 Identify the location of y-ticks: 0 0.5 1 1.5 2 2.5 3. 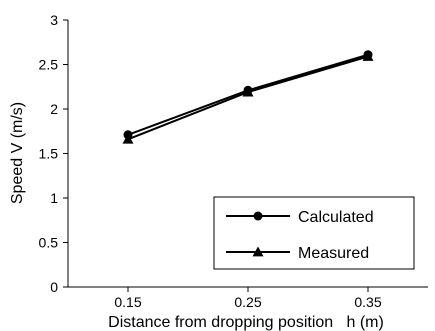
(53, 153).